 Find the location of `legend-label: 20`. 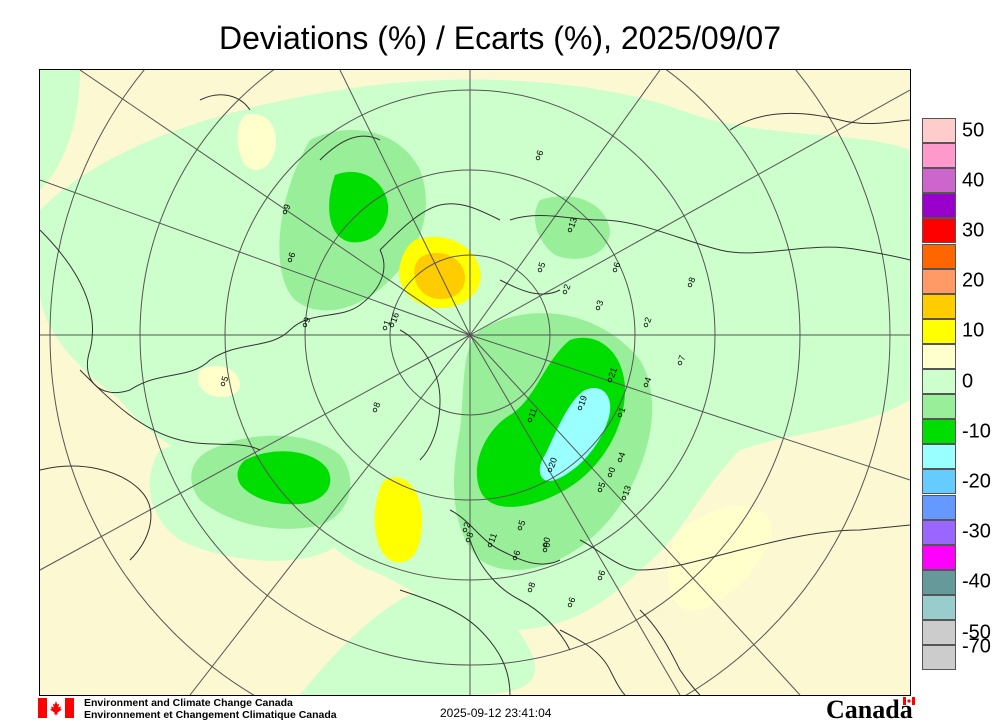

legend-label: 20 is located at coordinates (973, 280).